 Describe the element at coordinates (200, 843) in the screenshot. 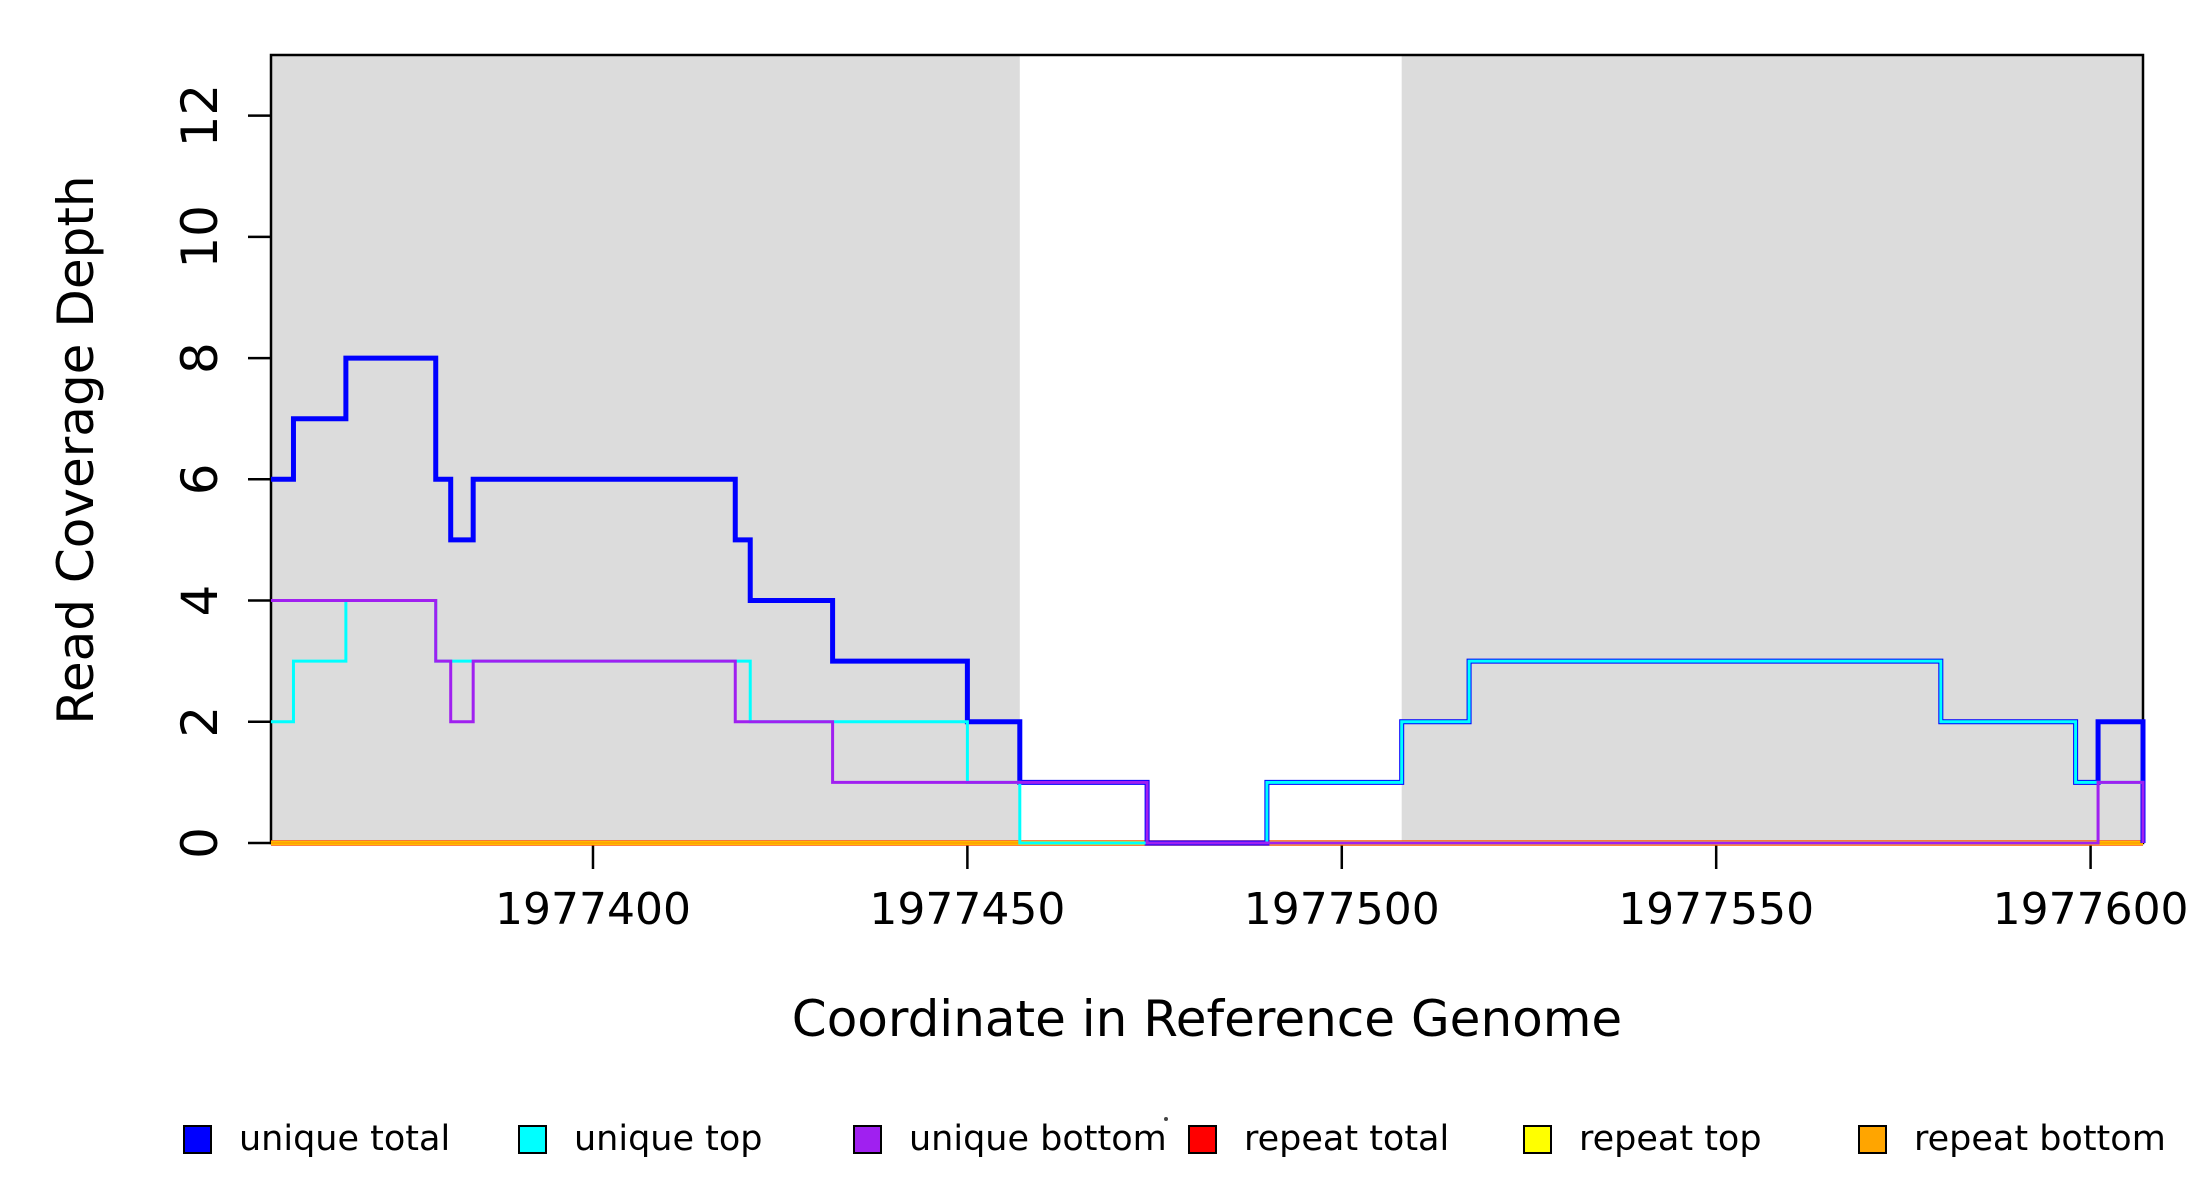

I see `y-tick-label: 0` at that location.